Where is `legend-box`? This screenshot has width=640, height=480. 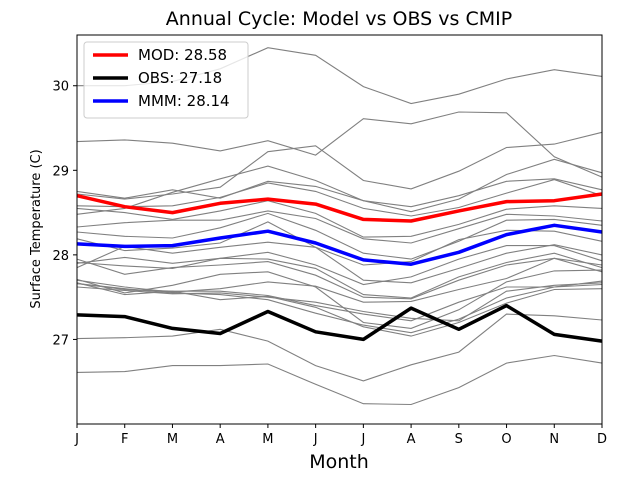
legend-box is located at coordinates (166, 80).